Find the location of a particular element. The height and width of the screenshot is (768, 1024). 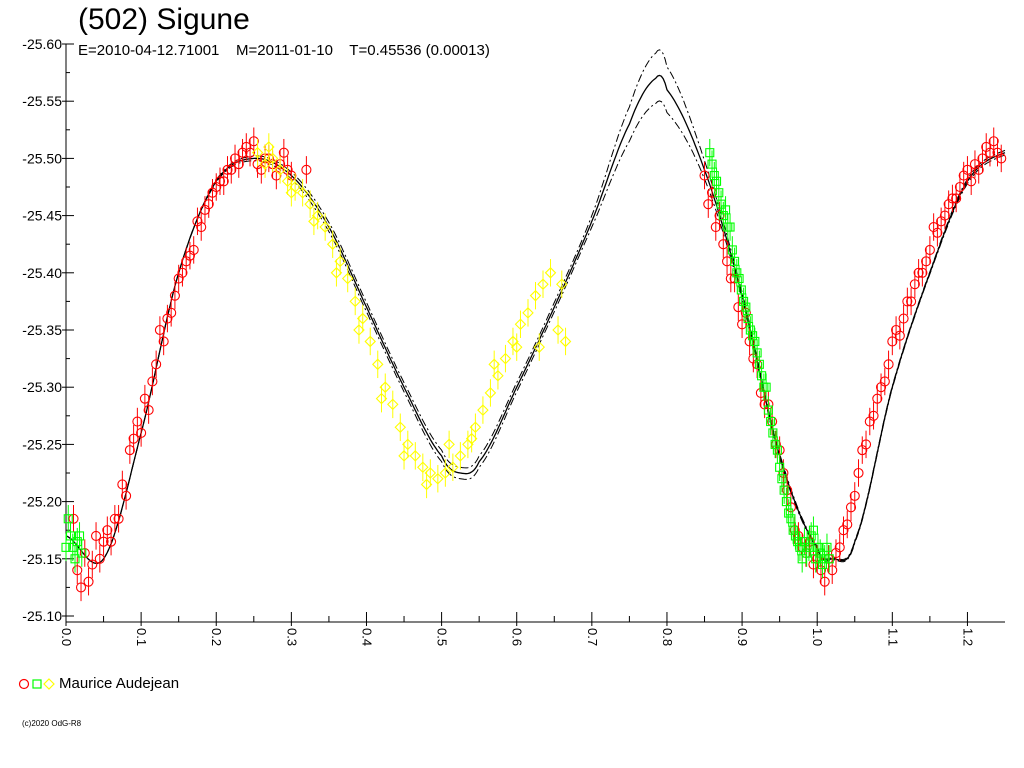

x-tick-label: 0.7 is located at coordinates (592, 637).